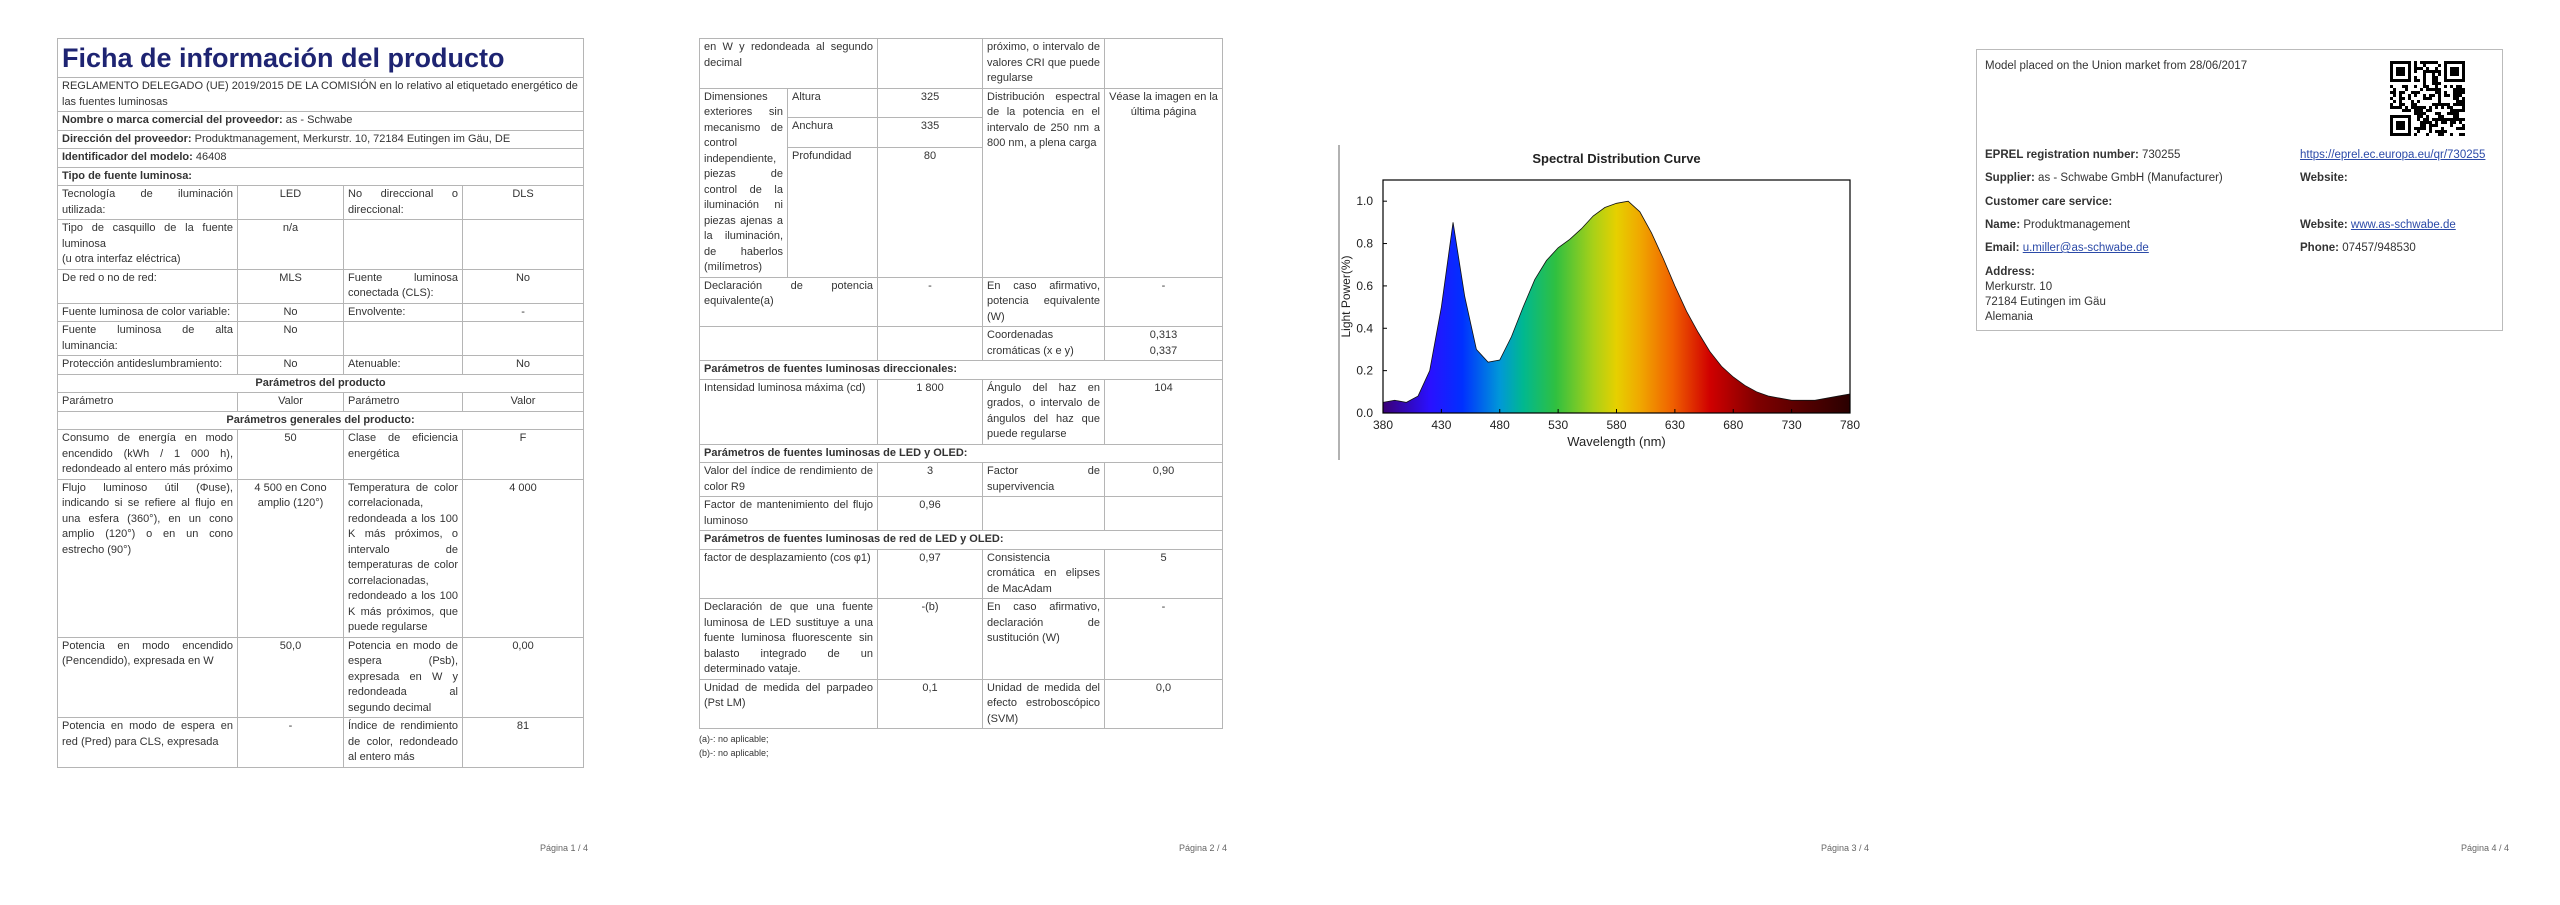 This screenshot has height=905, width=2560. What do you see at coordinates (1364, 413) in the screenshot?
I see `y-tick-label: 0.0` at bounding box center [1364, 413].